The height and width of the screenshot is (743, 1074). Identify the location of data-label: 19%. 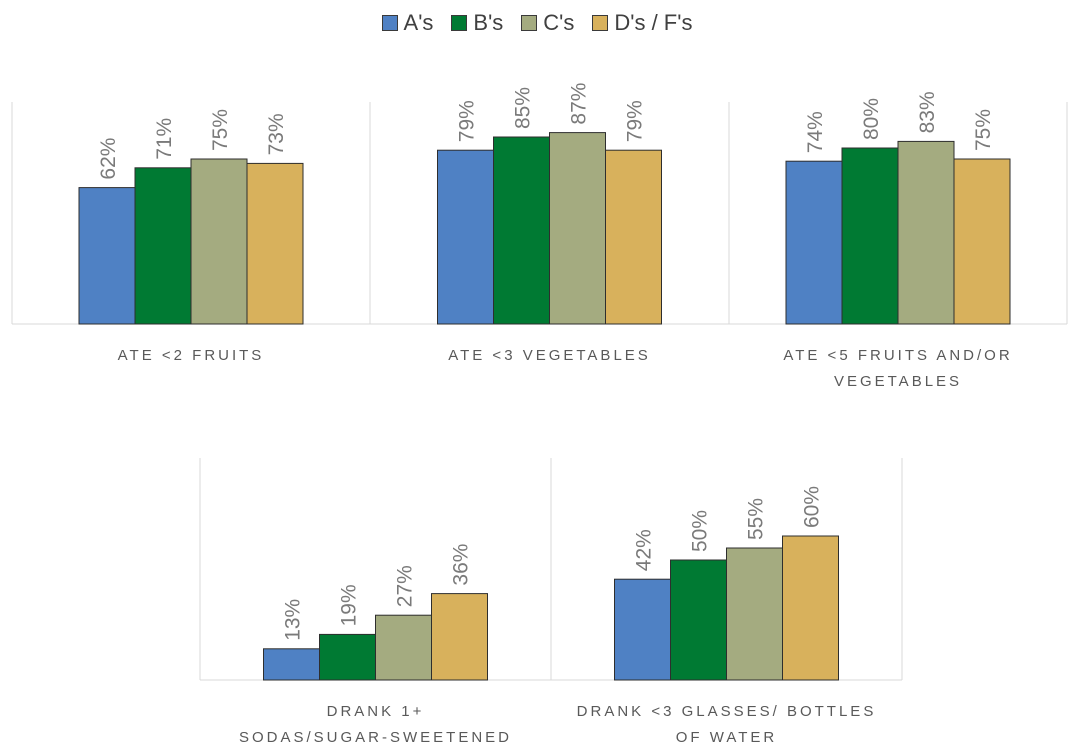
(349, 605).